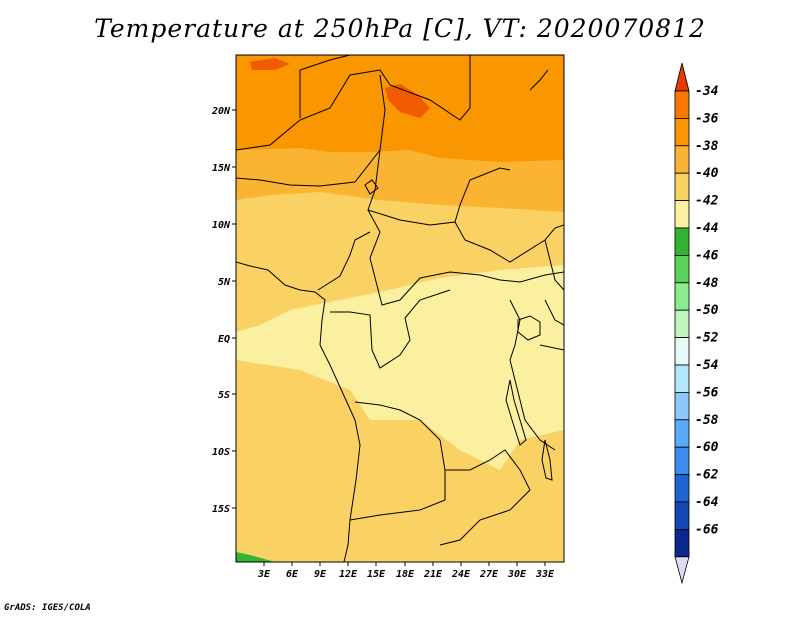 Image resolution: width=800 pixels, height=618 pixels. What do you see at coordinates (224, 282) in the screenshot?
I see `lat-label: 5N` at bounding box center [224, 282].